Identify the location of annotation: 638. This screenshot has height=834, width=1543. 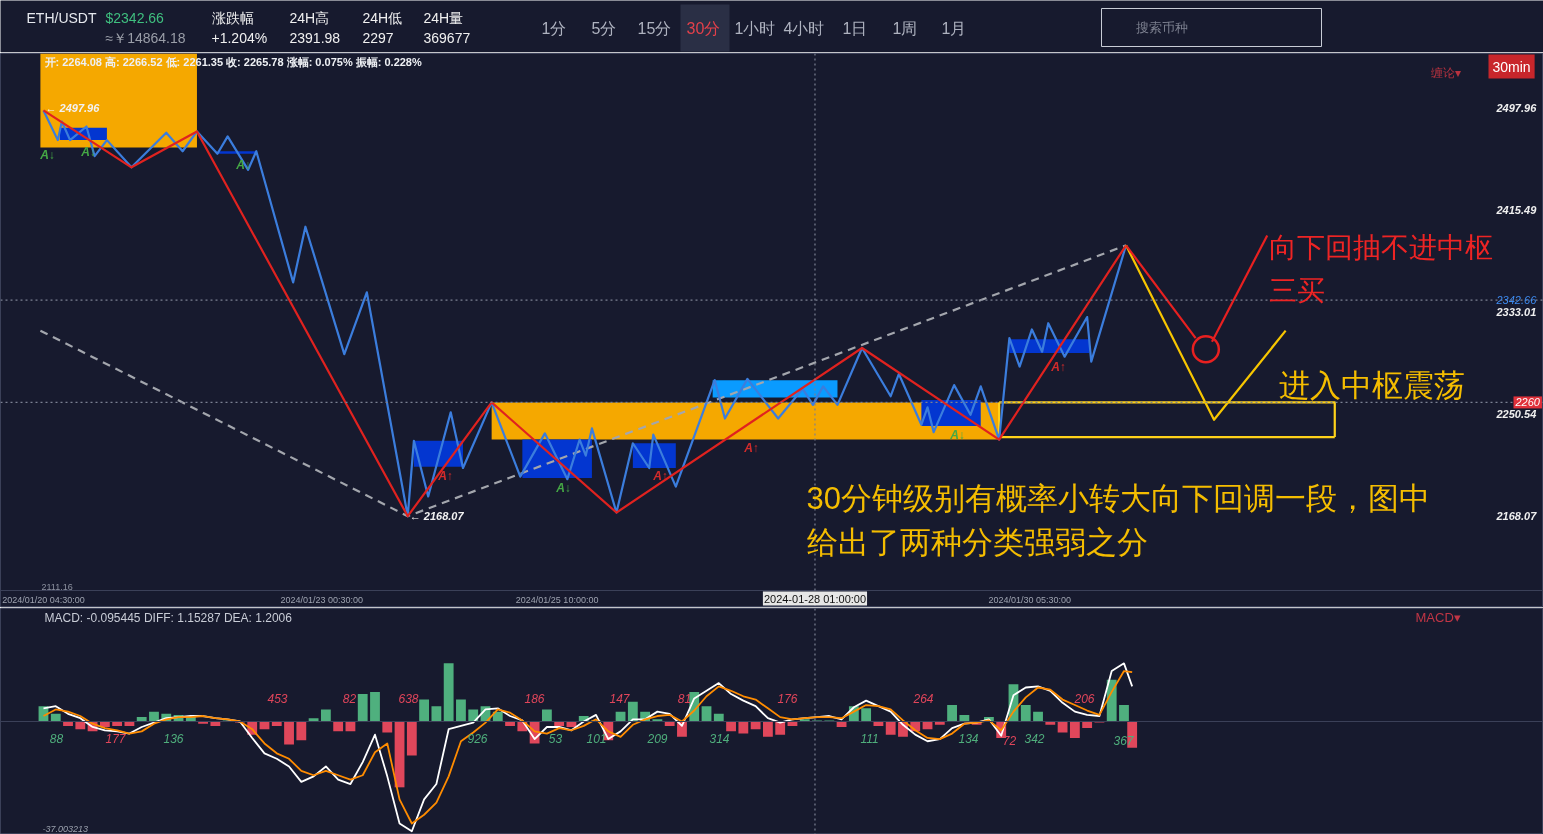
(408, 699).